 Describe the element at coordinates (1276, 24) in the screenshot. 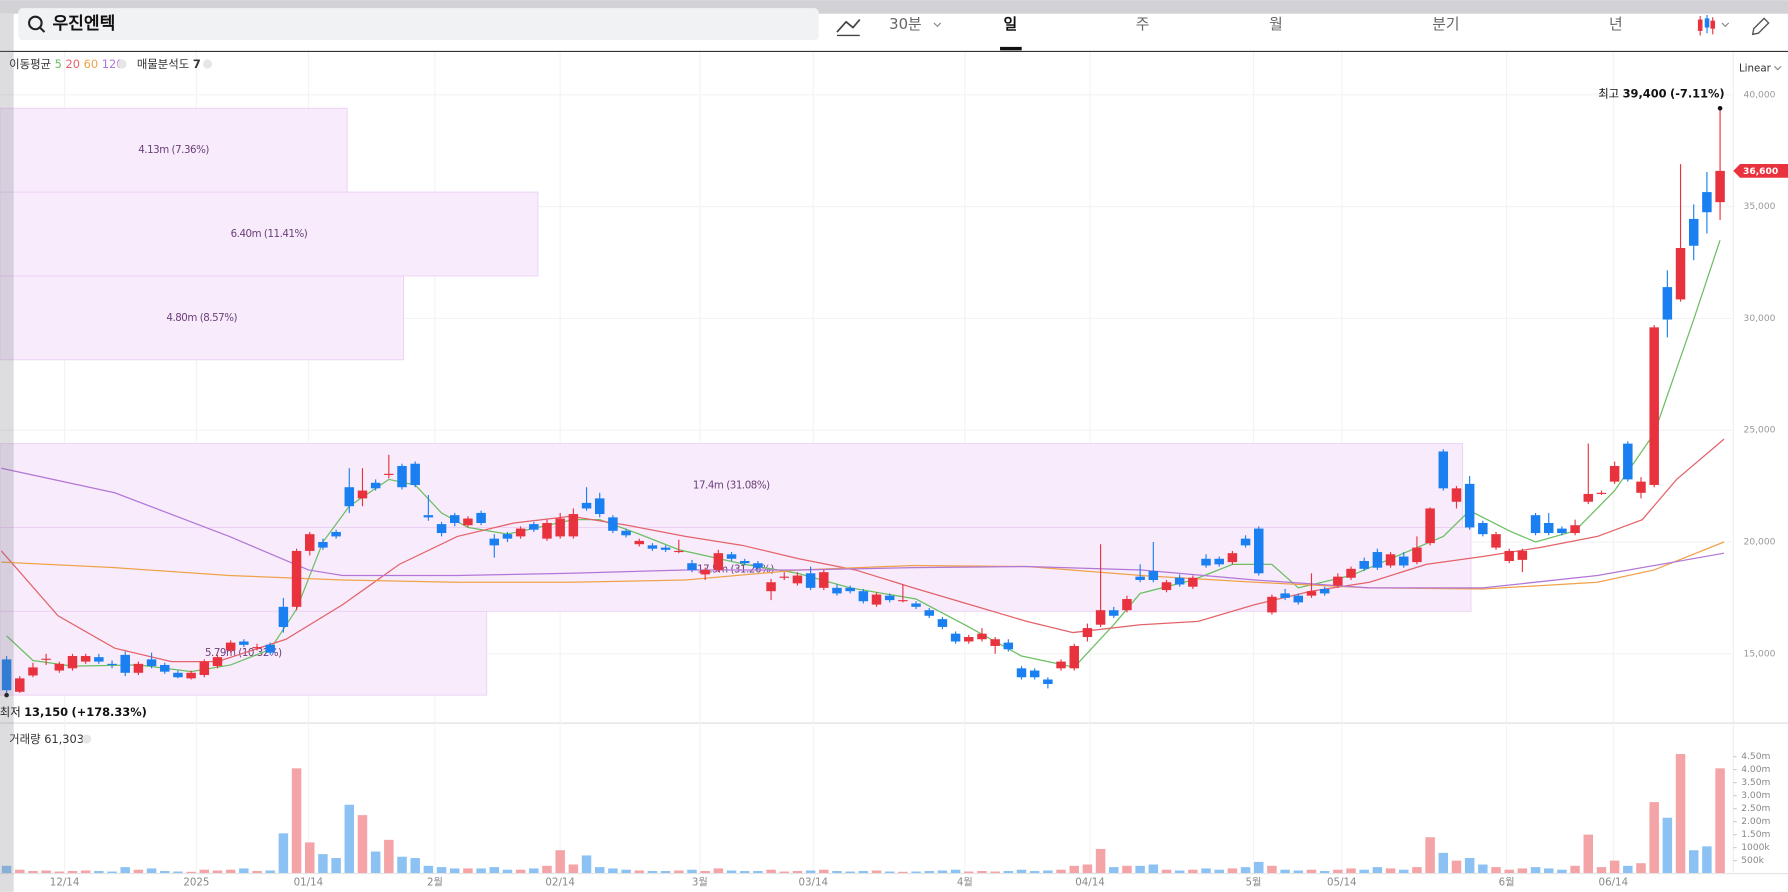

I see `tab: 월` at that location.